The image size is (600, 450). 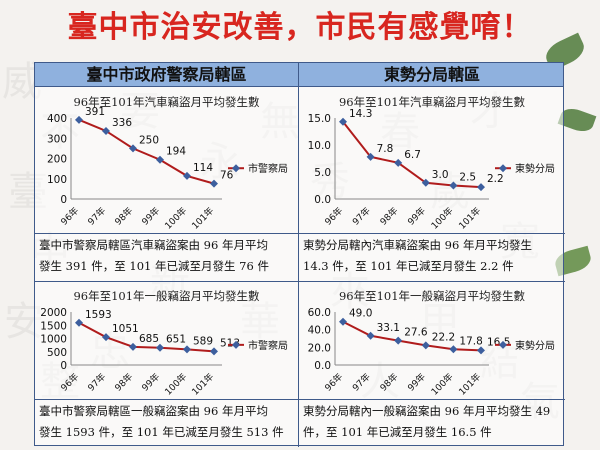 What do you see at coordinates (495, 179) in the screenshot?
I see `data-label: 2.2` at bounding box center [495, 179].